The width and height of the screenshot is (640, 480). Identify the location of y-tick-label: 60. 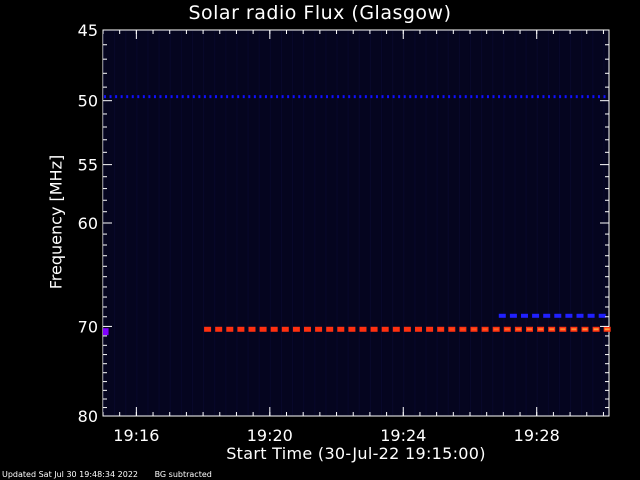
(88, 223).